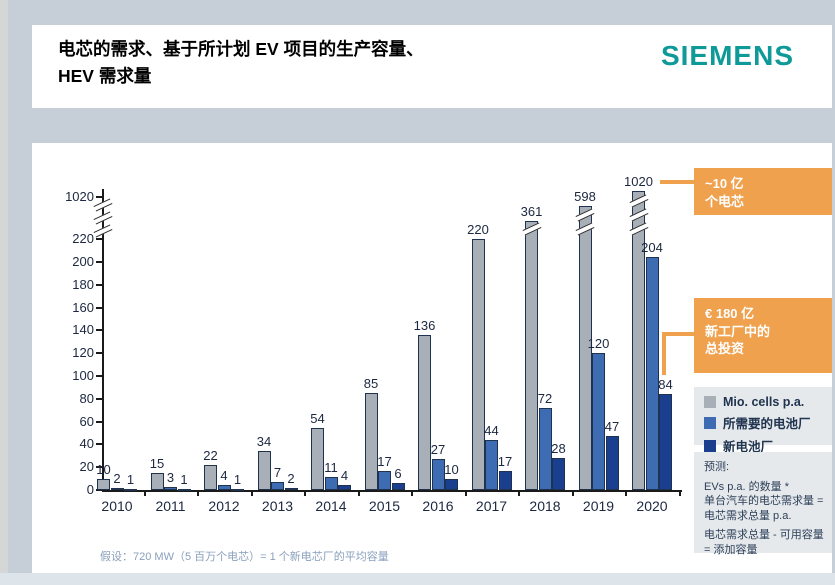 The height and width of the screenshot is (585, 835). I want to click on slide-title: 电芯的需求、基于所计划 EV 项目的生产容量、 HEV 需求量, so click(241, 63).